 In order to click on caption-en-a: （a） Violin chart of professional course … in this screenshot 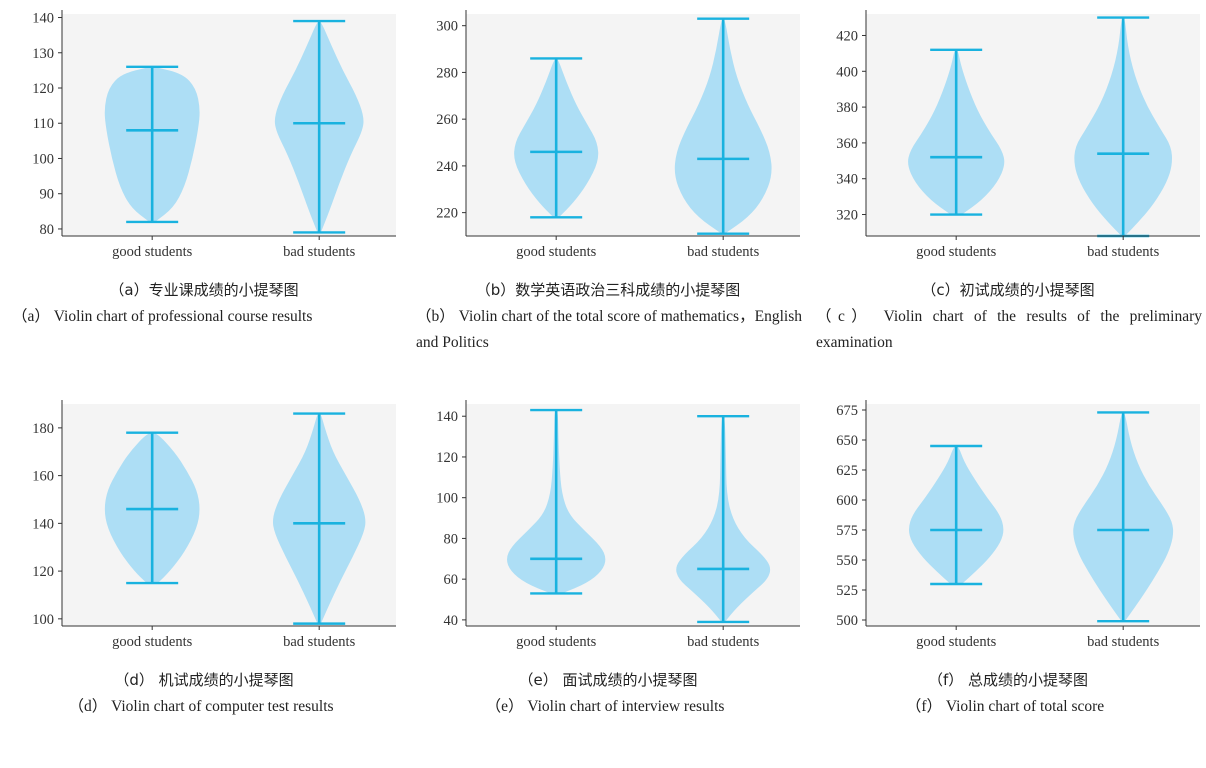, I will do `click(162, 316)`.